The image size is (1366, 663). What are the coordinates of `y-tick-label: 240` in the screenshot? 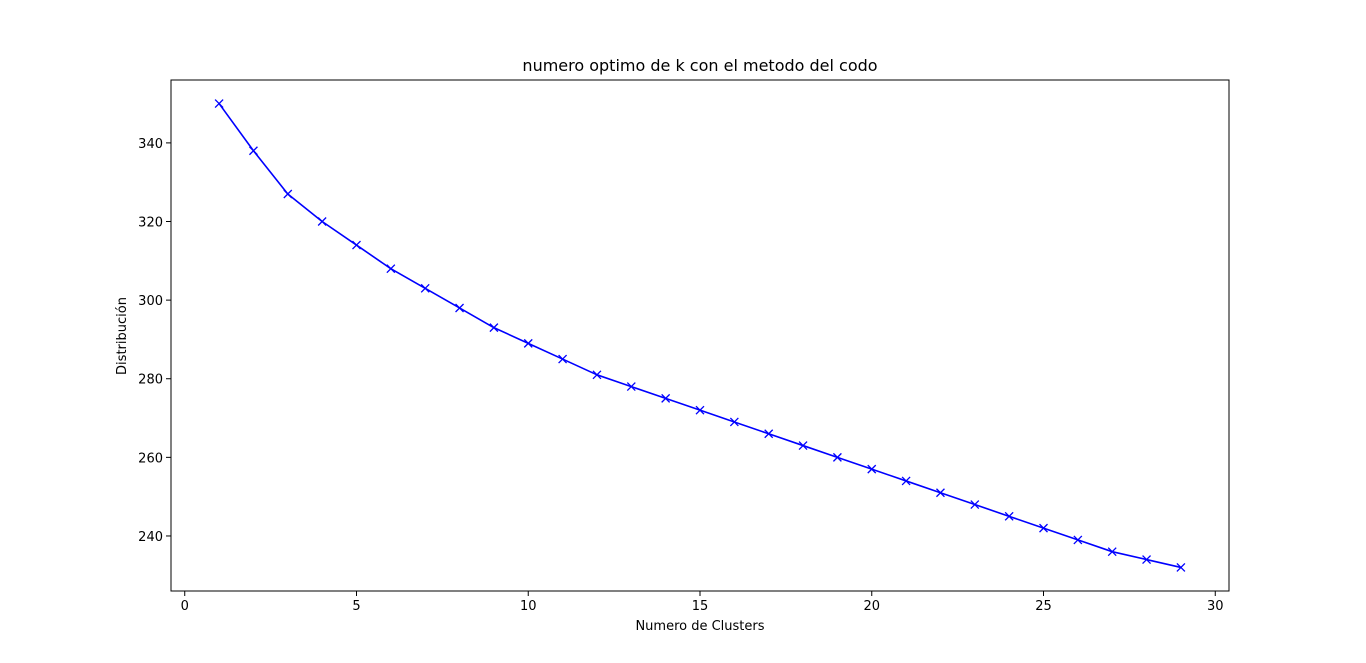 It's located at (150, 537).